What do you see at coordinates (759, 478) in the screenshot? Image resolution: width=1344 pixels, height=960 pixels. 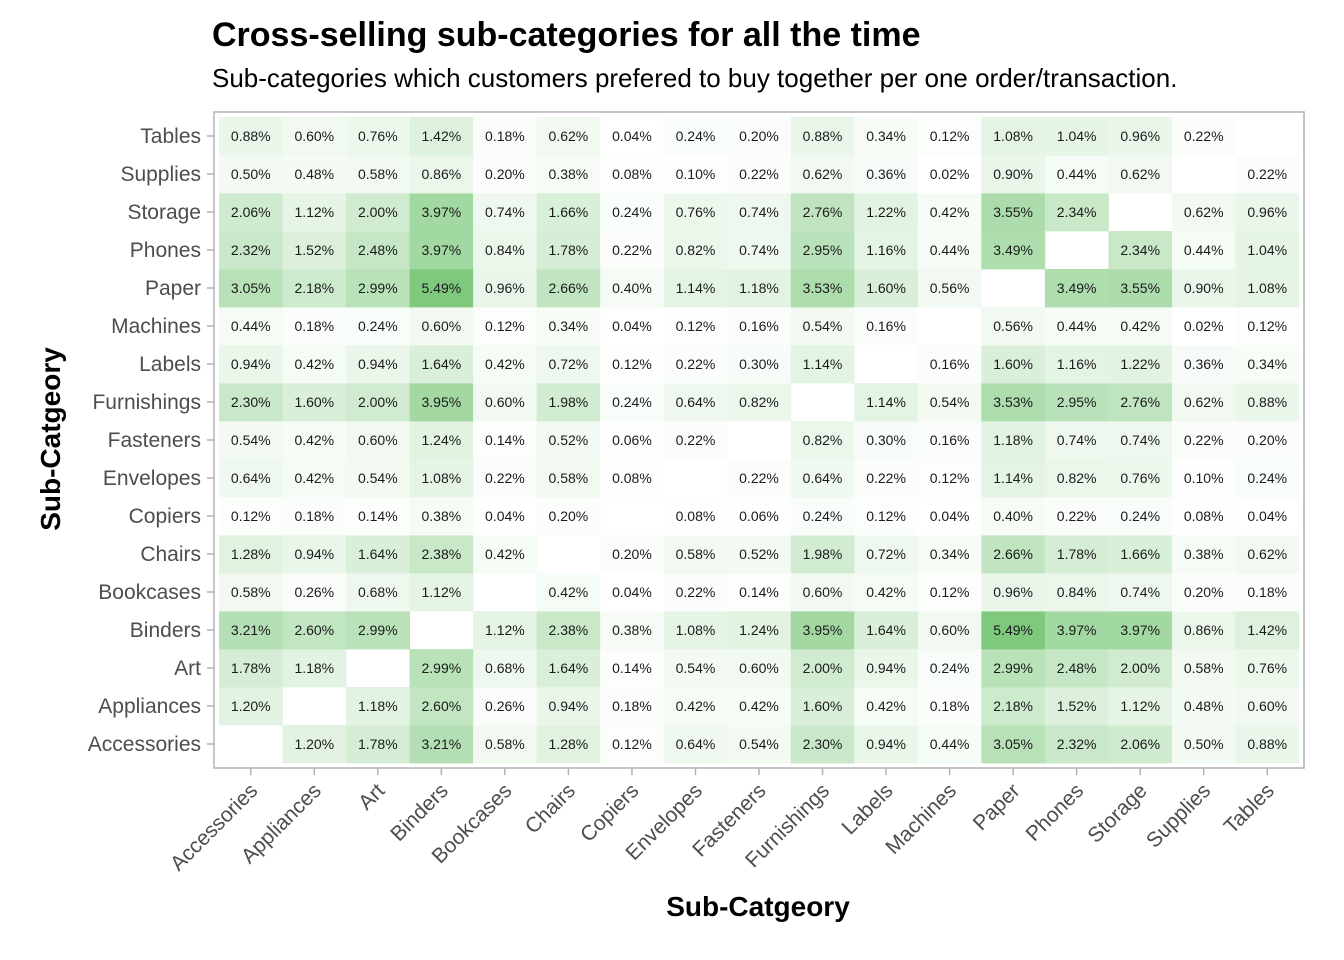 I see `cell-value-label: 0.22%` at bounding box center [759, 478].